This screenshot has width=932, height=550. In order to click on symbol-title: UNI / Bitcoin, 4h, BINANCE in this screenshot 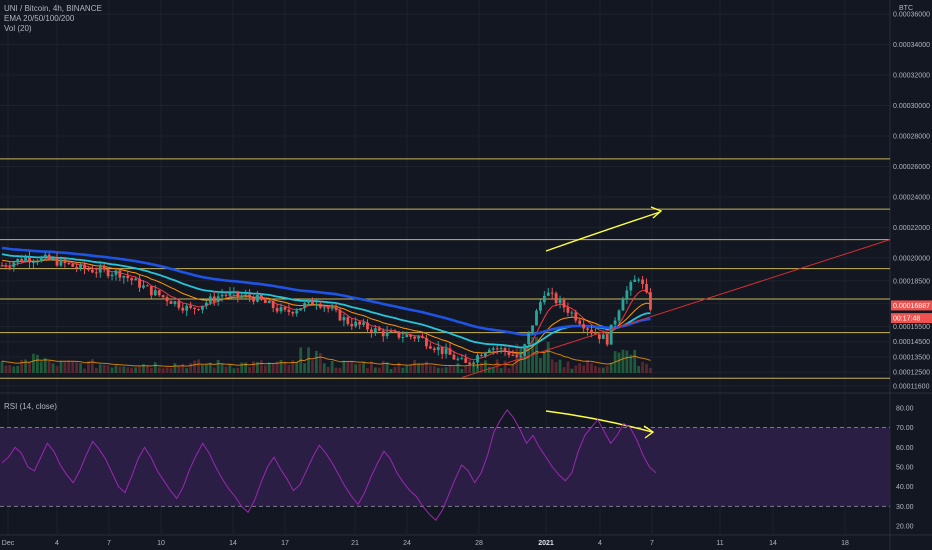, I will do `click(53, 8)`.